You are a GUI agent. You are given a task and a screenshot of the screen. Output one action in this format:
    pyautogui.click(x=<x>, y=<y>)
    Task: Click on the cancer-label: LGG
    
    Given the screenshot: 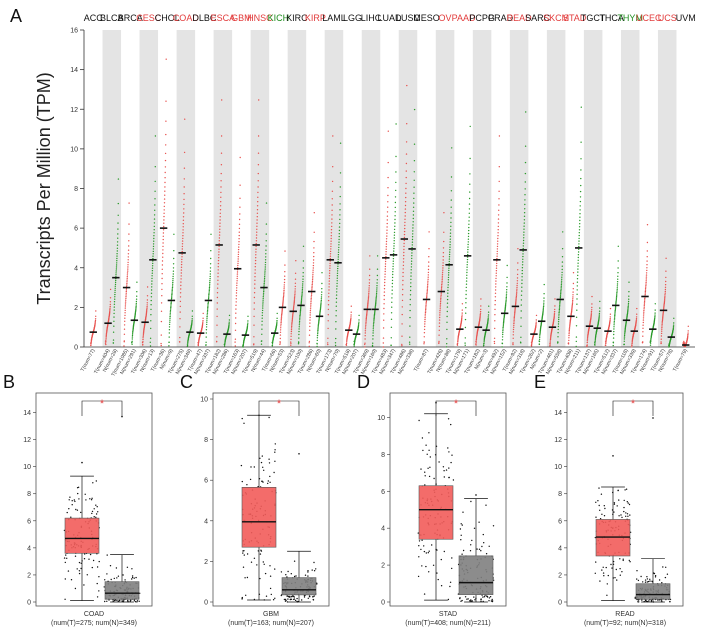 What is the action you would take?
    pyautogui.click(x=352, y=18)
    